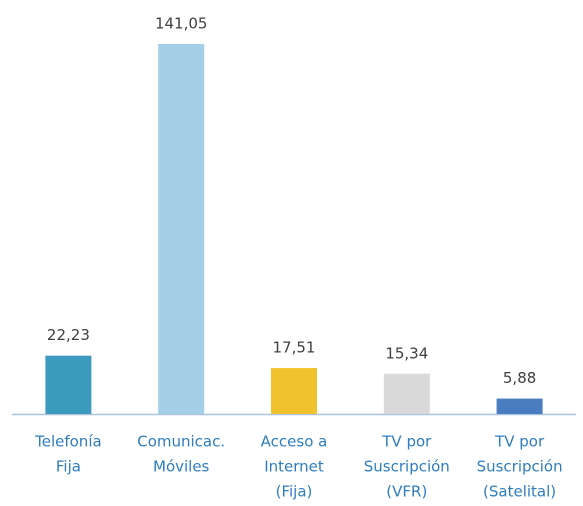 The width and height of the screenshot is (583, 506). What do you see at coordinates (68, 467) in the screenshot?
I see `category-label: Fija` at bounding box center [68, 467].